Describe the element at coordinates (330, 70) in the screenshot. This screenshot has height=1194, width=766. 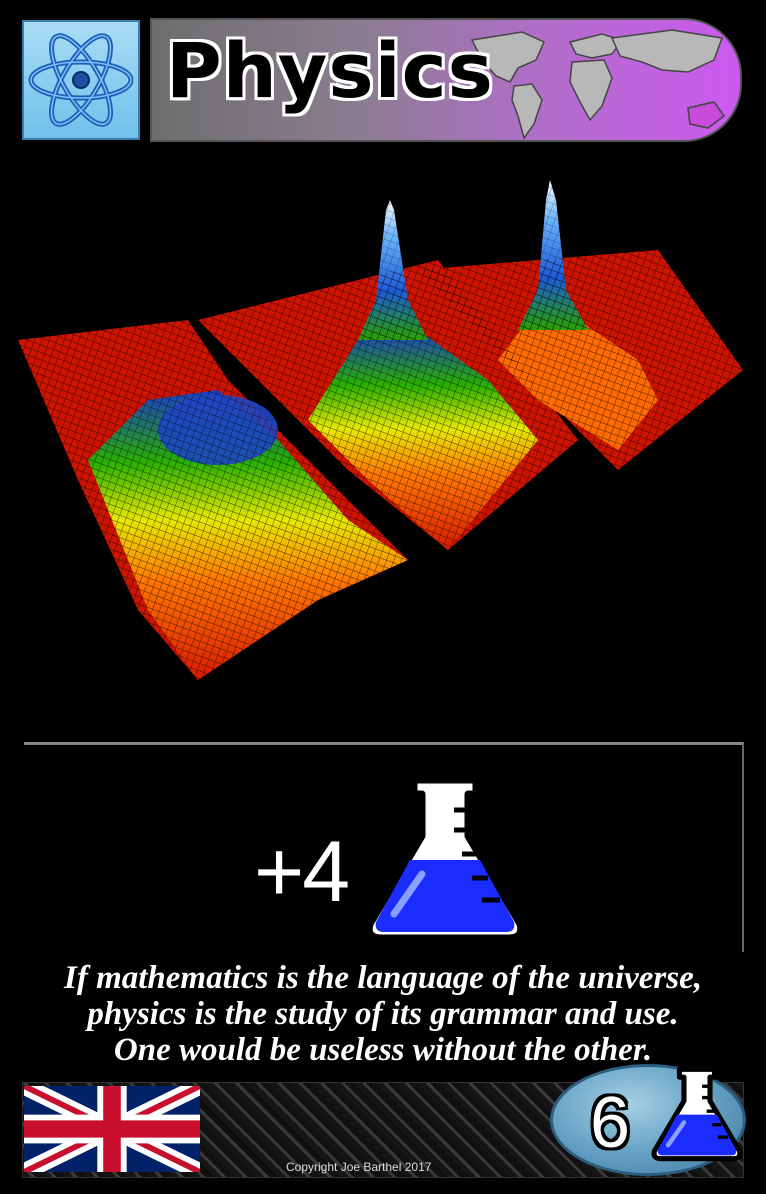
I see `card-title: Physics` at that location.